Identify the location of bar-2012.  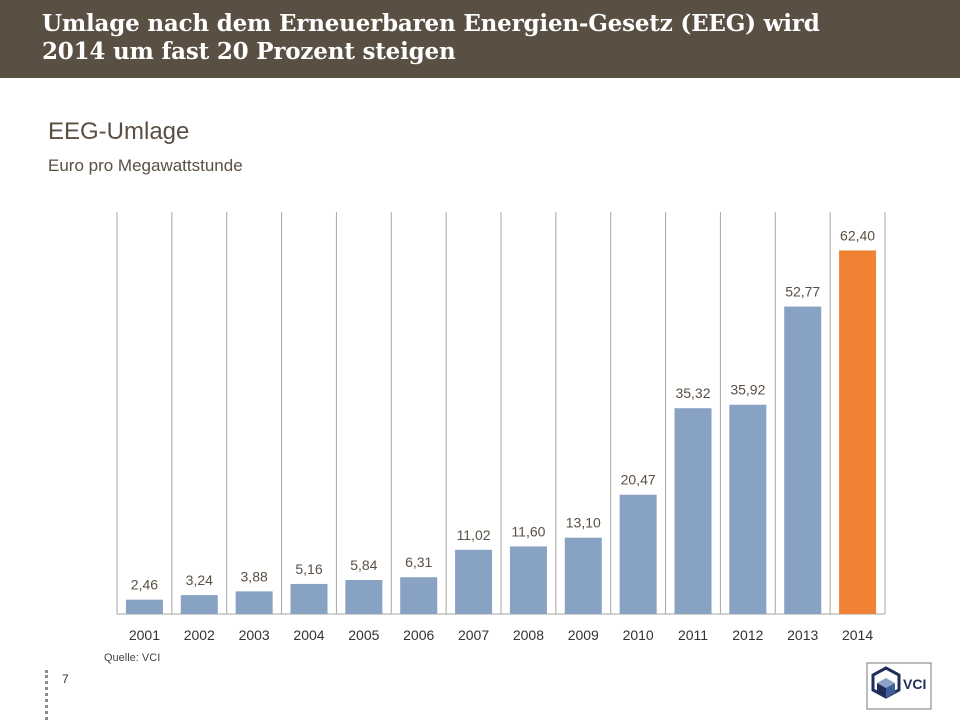
(748, 509).